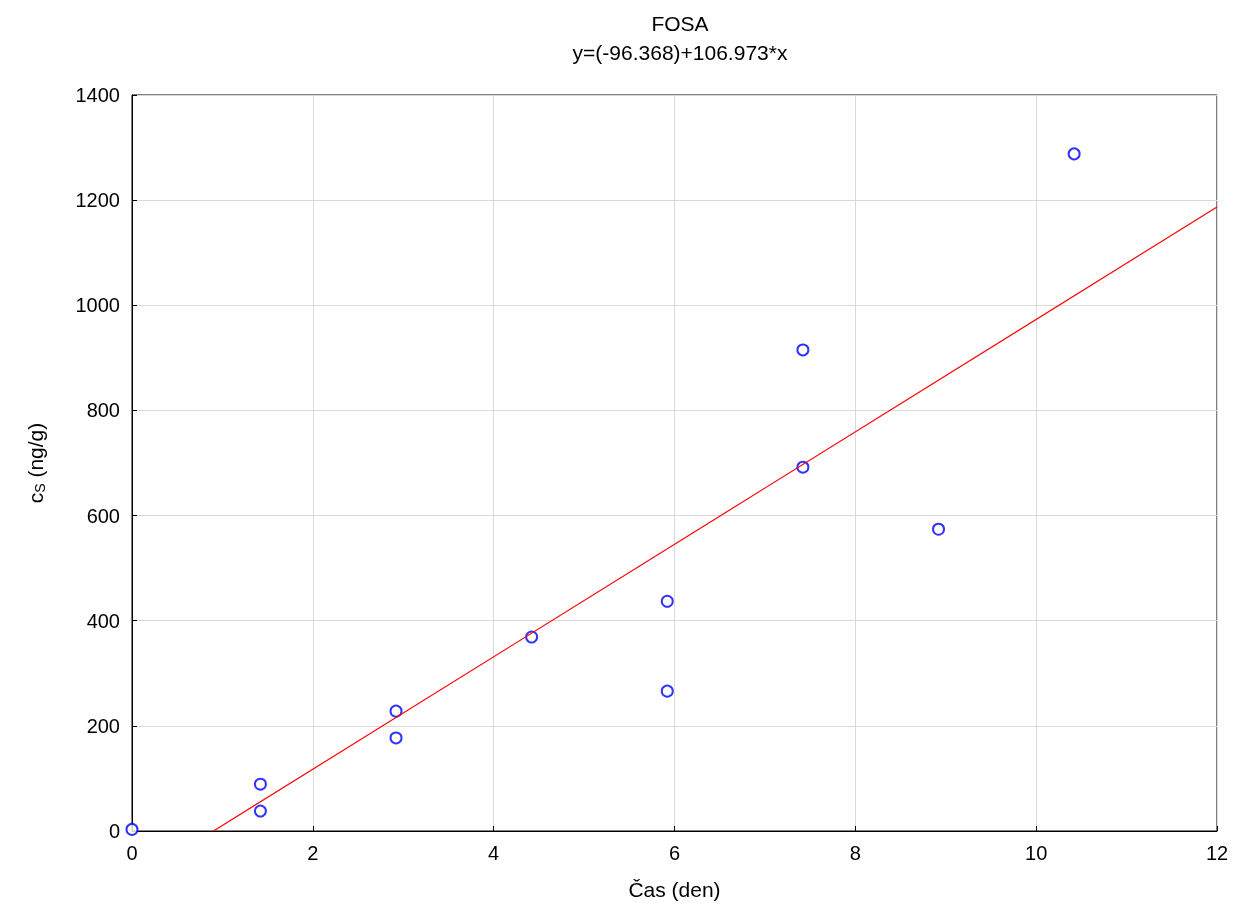 The width and height of the screenshot is (1235, 920). Describe the element at coordinates (313, 853) in the screenshot. I see `x-tick-label: 2` at that location.